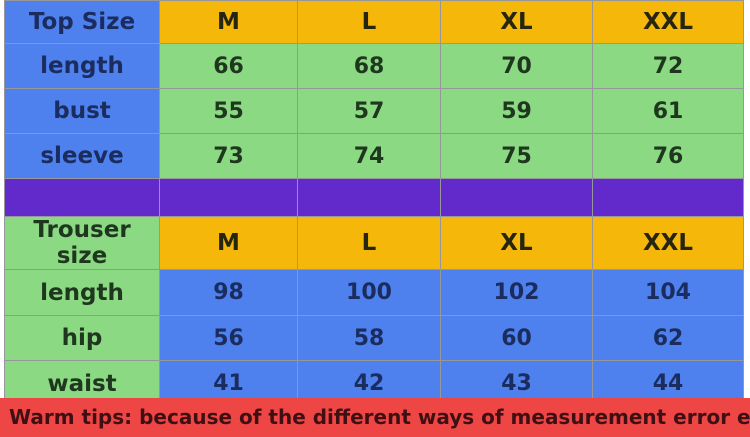 Image resolution: width=750 pixels, height=437 pixels. I want to click on top-bust-row: bust 55 57 59 61, so click(374, 111).